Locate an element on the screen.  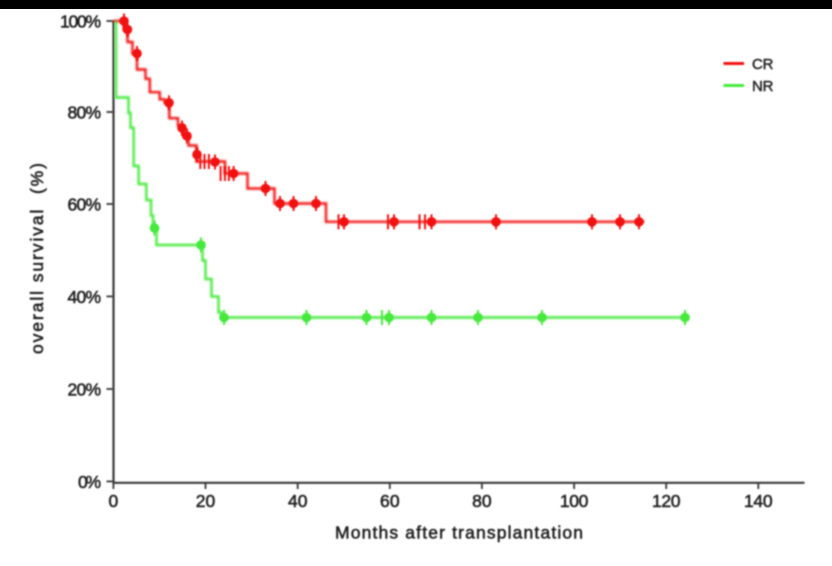
svg-text: 60 is located at coordinates (390, 501).